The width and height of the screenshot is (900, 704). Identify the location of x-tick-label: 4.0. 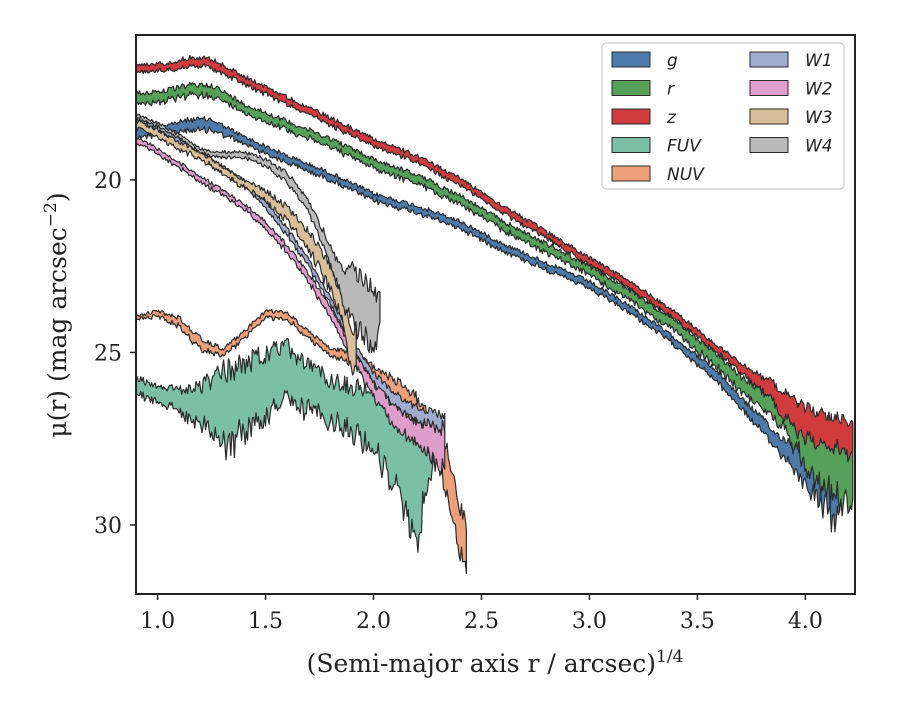
(805, 621).